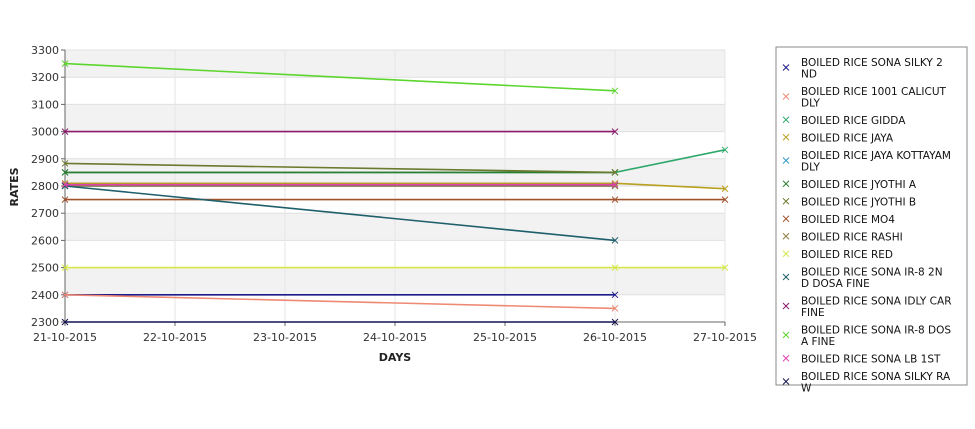 The image size is (975, 429). I want to click on legend-label: BOILED RICE MO4, so click(848, 220).